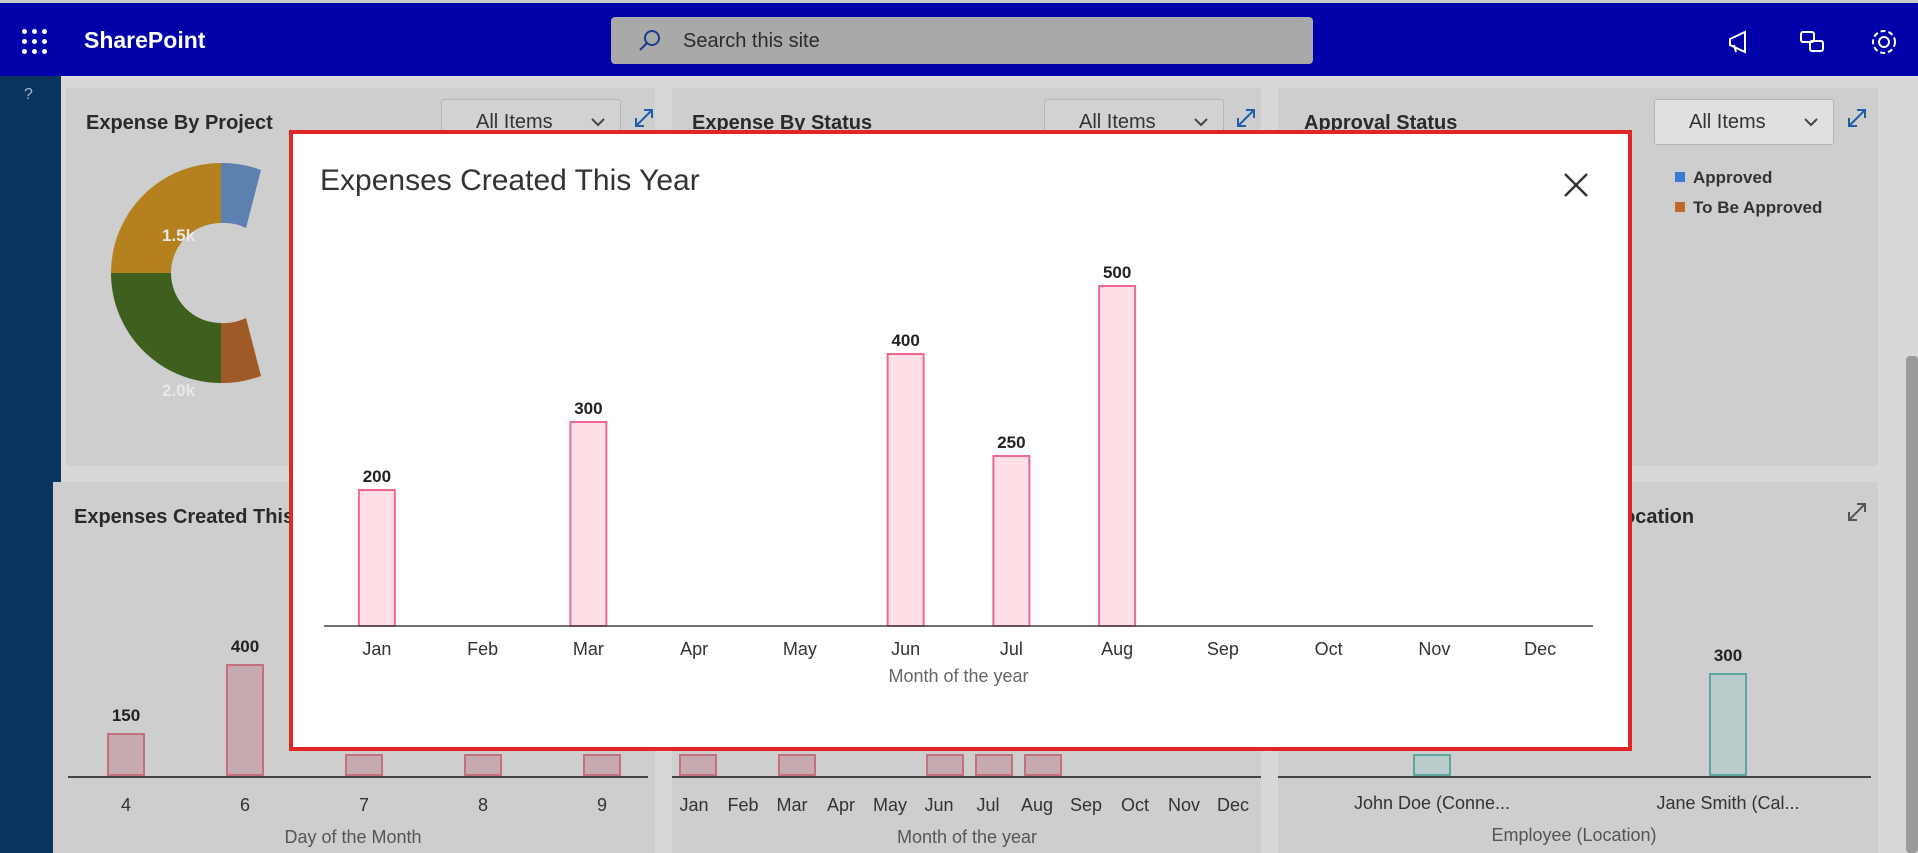  I want to click on x-tick: 7, so click(363, 805).